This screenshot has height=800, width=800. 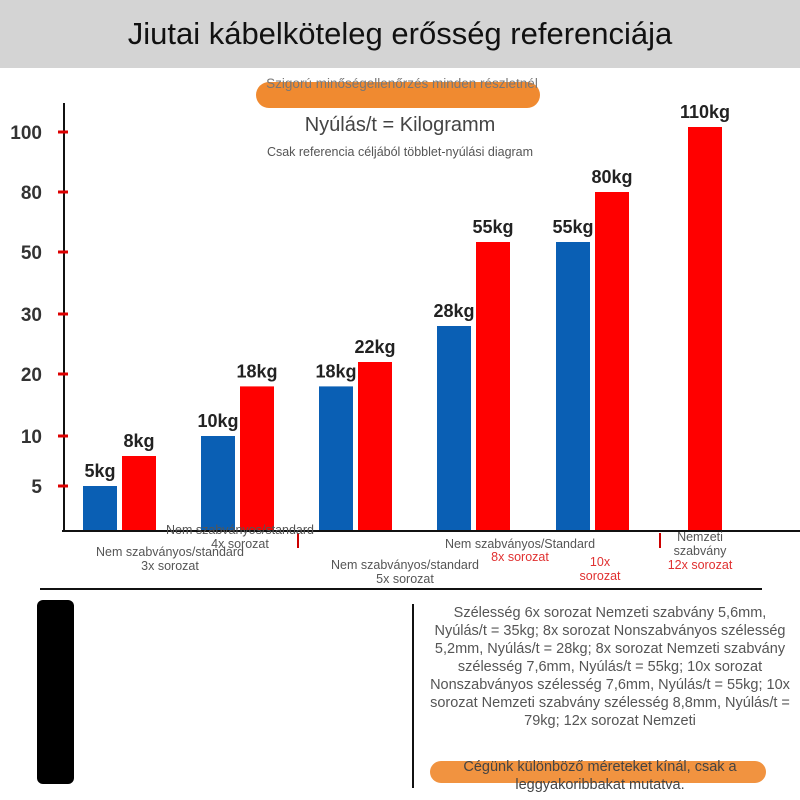 What do you see at coordinates (401, 589) in the screenshot?
I see `divider` at bounding box center [401, 589].